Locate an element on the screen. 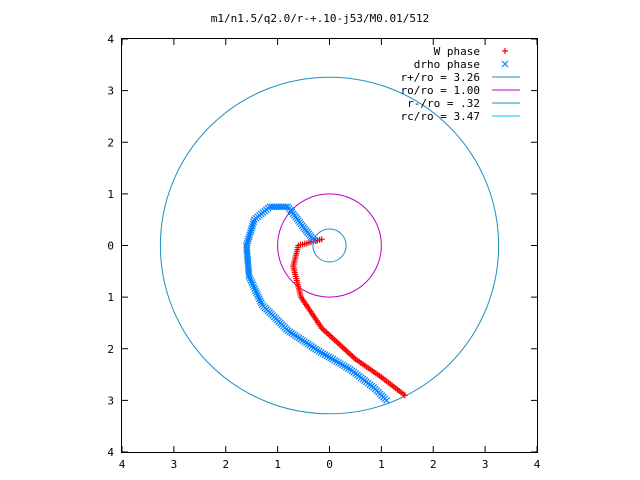 This screenshot has width=640, height=480. circle-r-ro is located at coordinates (329, 245).